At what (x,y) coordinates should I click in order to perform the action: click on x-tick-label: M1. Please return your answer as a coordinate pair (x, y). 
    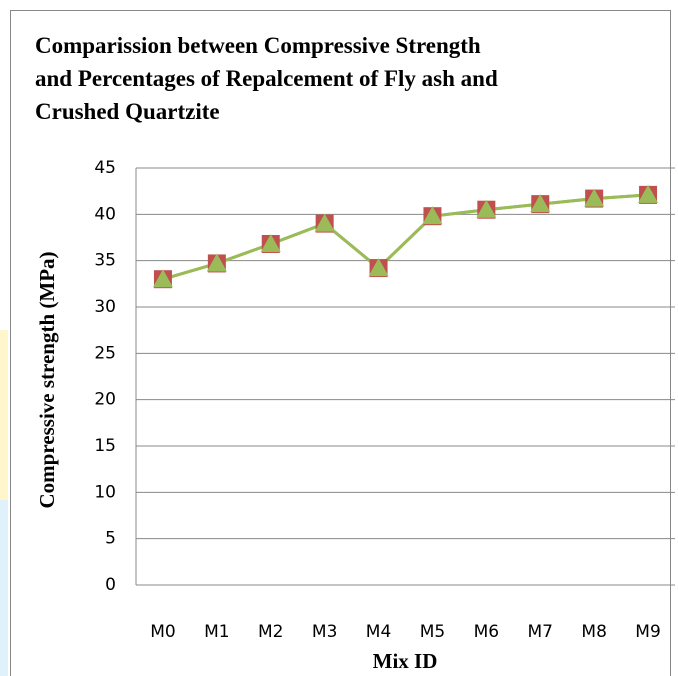
    Looking at the image, I should click on (216, 632).